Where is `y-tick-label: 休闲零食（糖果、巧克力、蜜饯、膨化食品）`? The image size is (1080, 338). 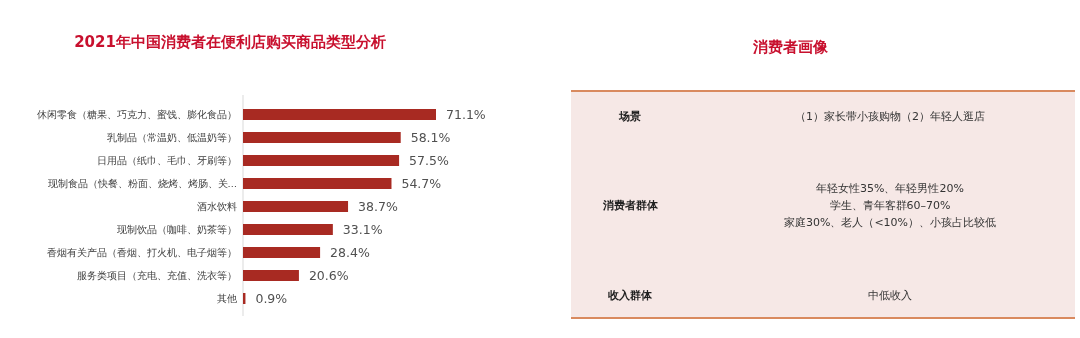
y-tick-label: 休闲零食（糖果、巧克力、蜜饯、膨化食品） is located at coordinates (137, 114).